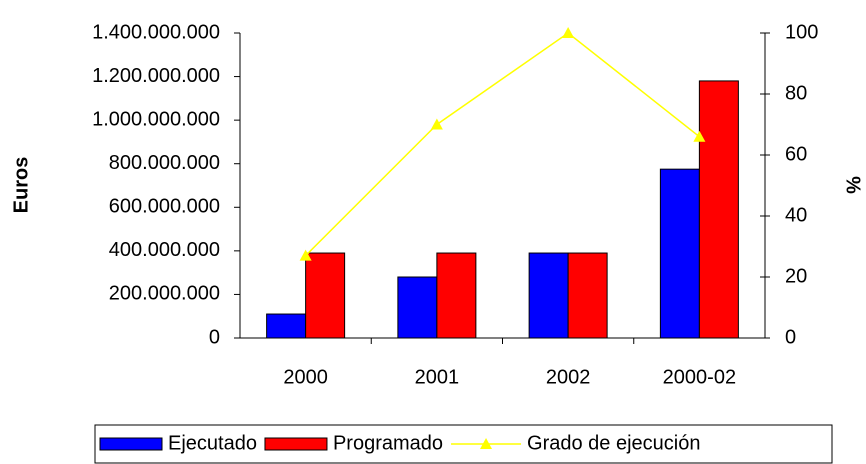 Image resolution: width=866 pixels, height=464 pixels. I want to click on y-tick-label: 1.400.000.000, so click(156, 32).